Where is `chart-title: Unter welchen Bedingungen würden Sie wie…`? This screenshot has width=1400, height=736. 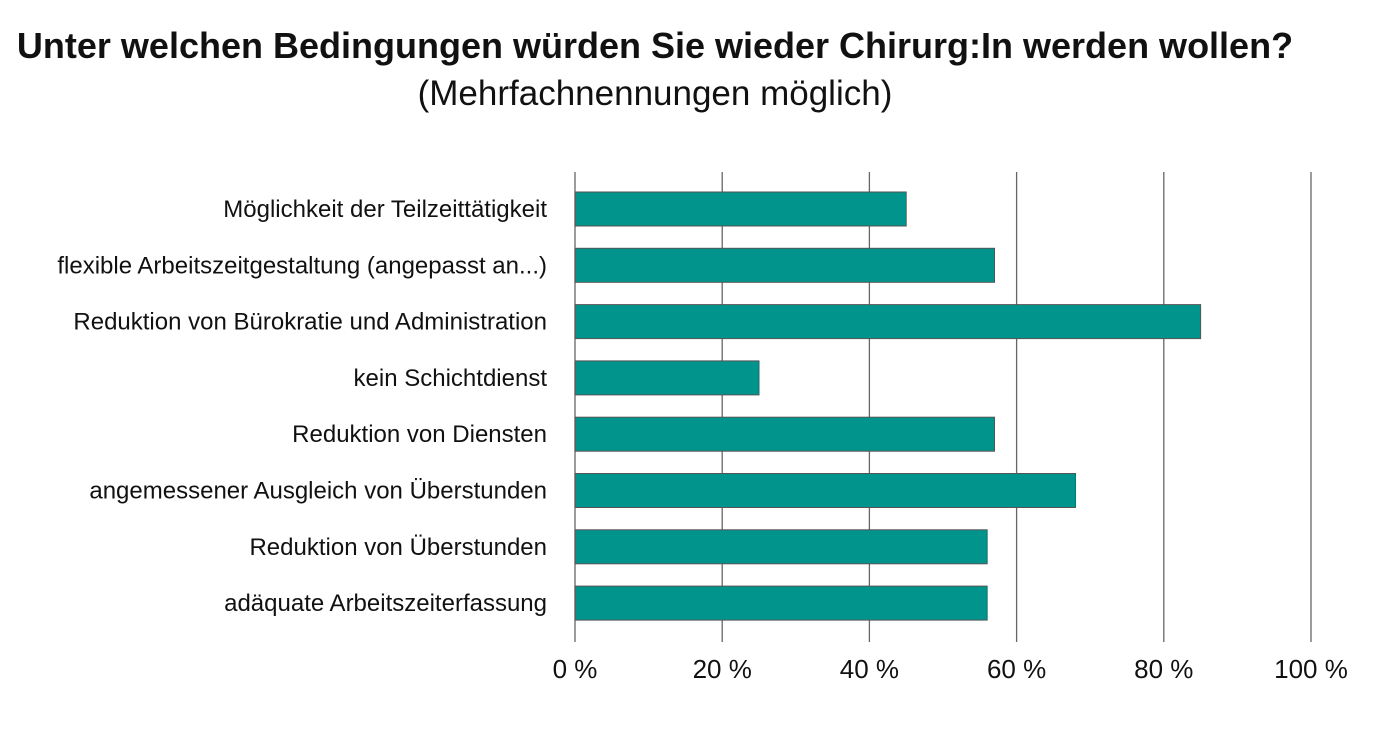
chart-title: Unter welchen Bedingungen würden Sie wie… is located at coordinates (655, 45).